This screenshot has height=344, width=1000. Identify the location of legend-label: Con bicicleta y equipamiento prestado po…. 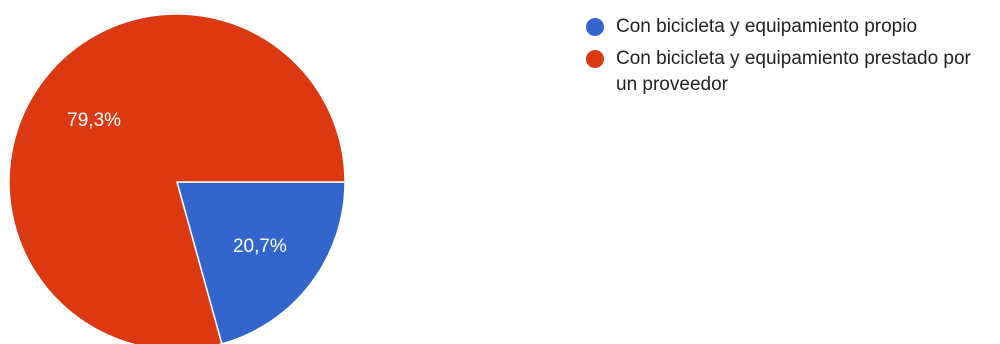
(793, 71).